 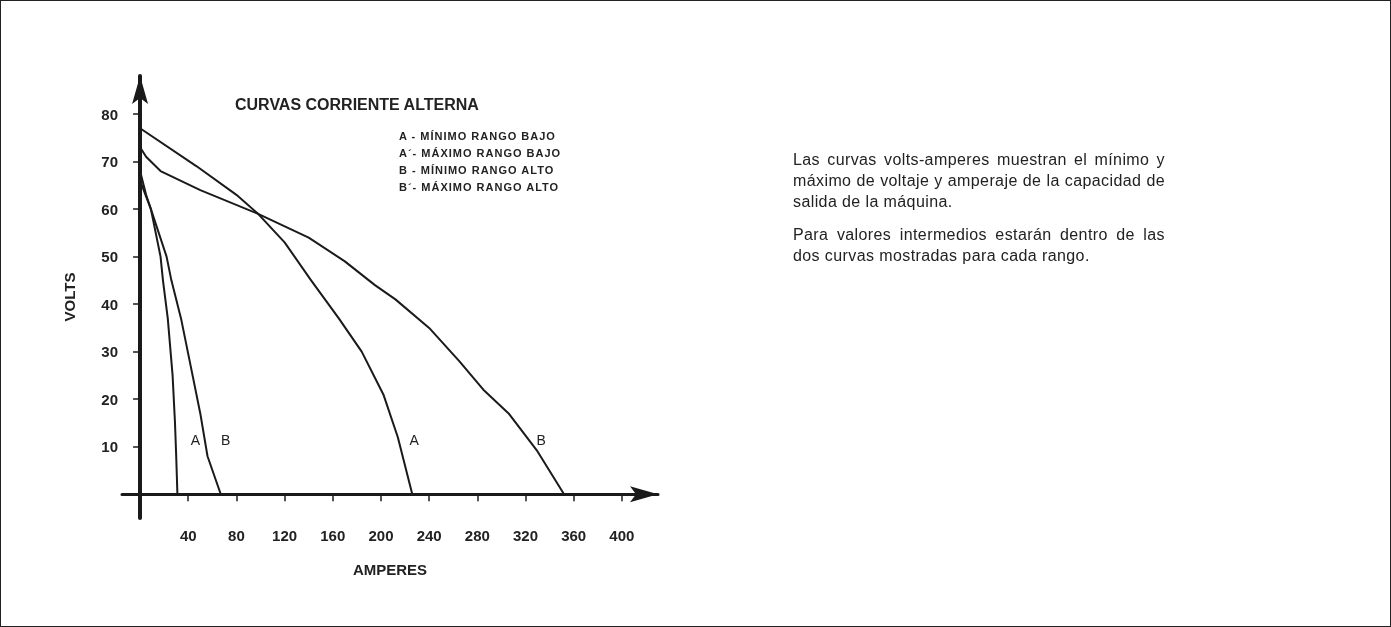 I want to click on y-tick-label: 30, so click(x=109, y=352).